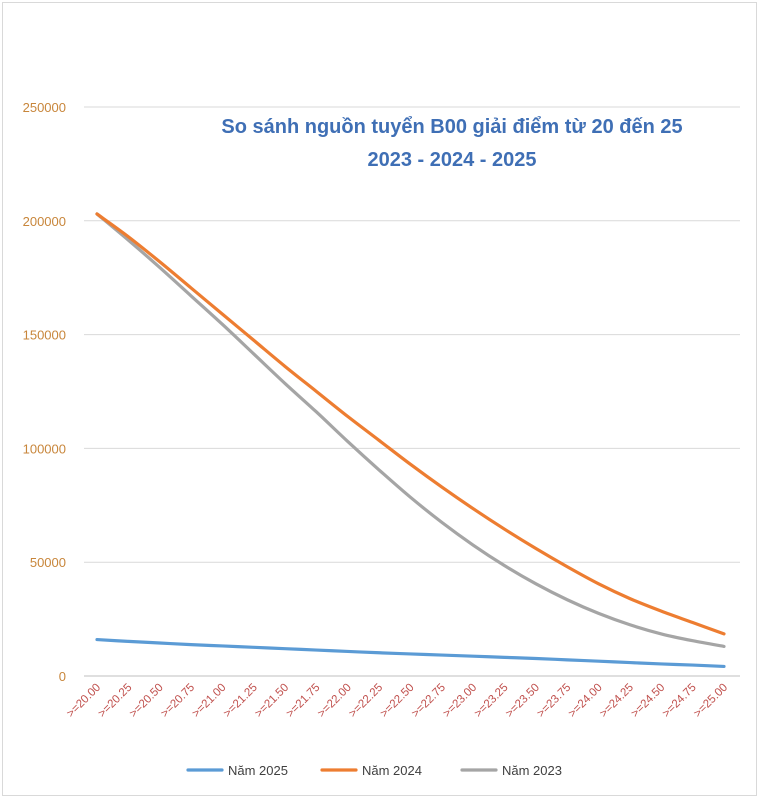  Describe the element at coordinates (48, 562) in the screenshot. I see `y-tick-label: 50000` at that location.